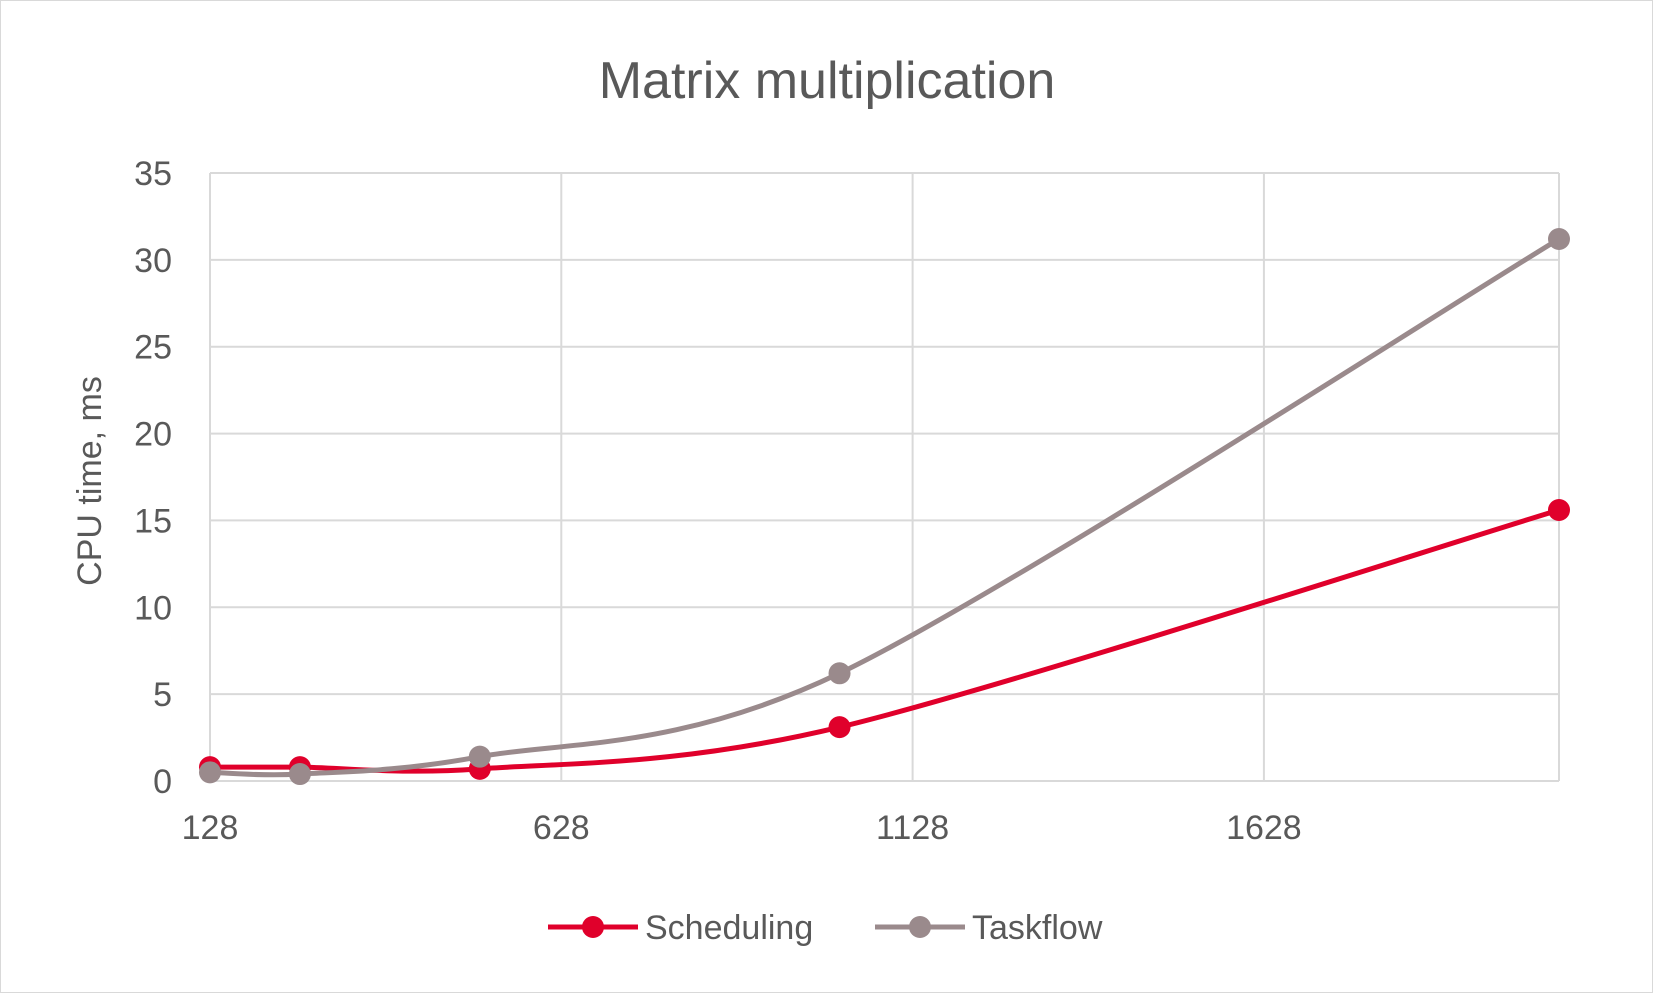 This screenshot has height=997, width=1653. Describe the element at coordinates (153, 521) in the screenshot. I see `y-tick-label: 15` at that location.